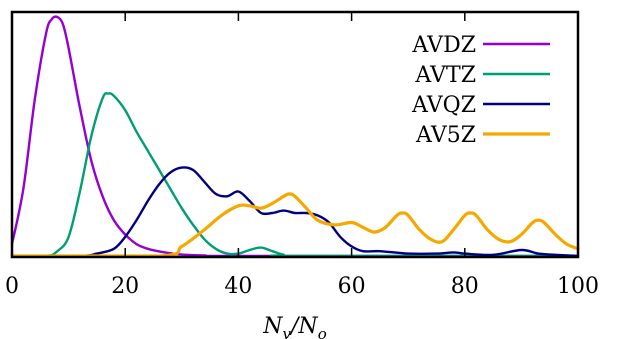 The height and width of the screenshot is (339, 617). What do you see at coordinates (578, 286) in the screenshot?
I see `x-tick-label-100: 100` at bounding box center [578, 286].